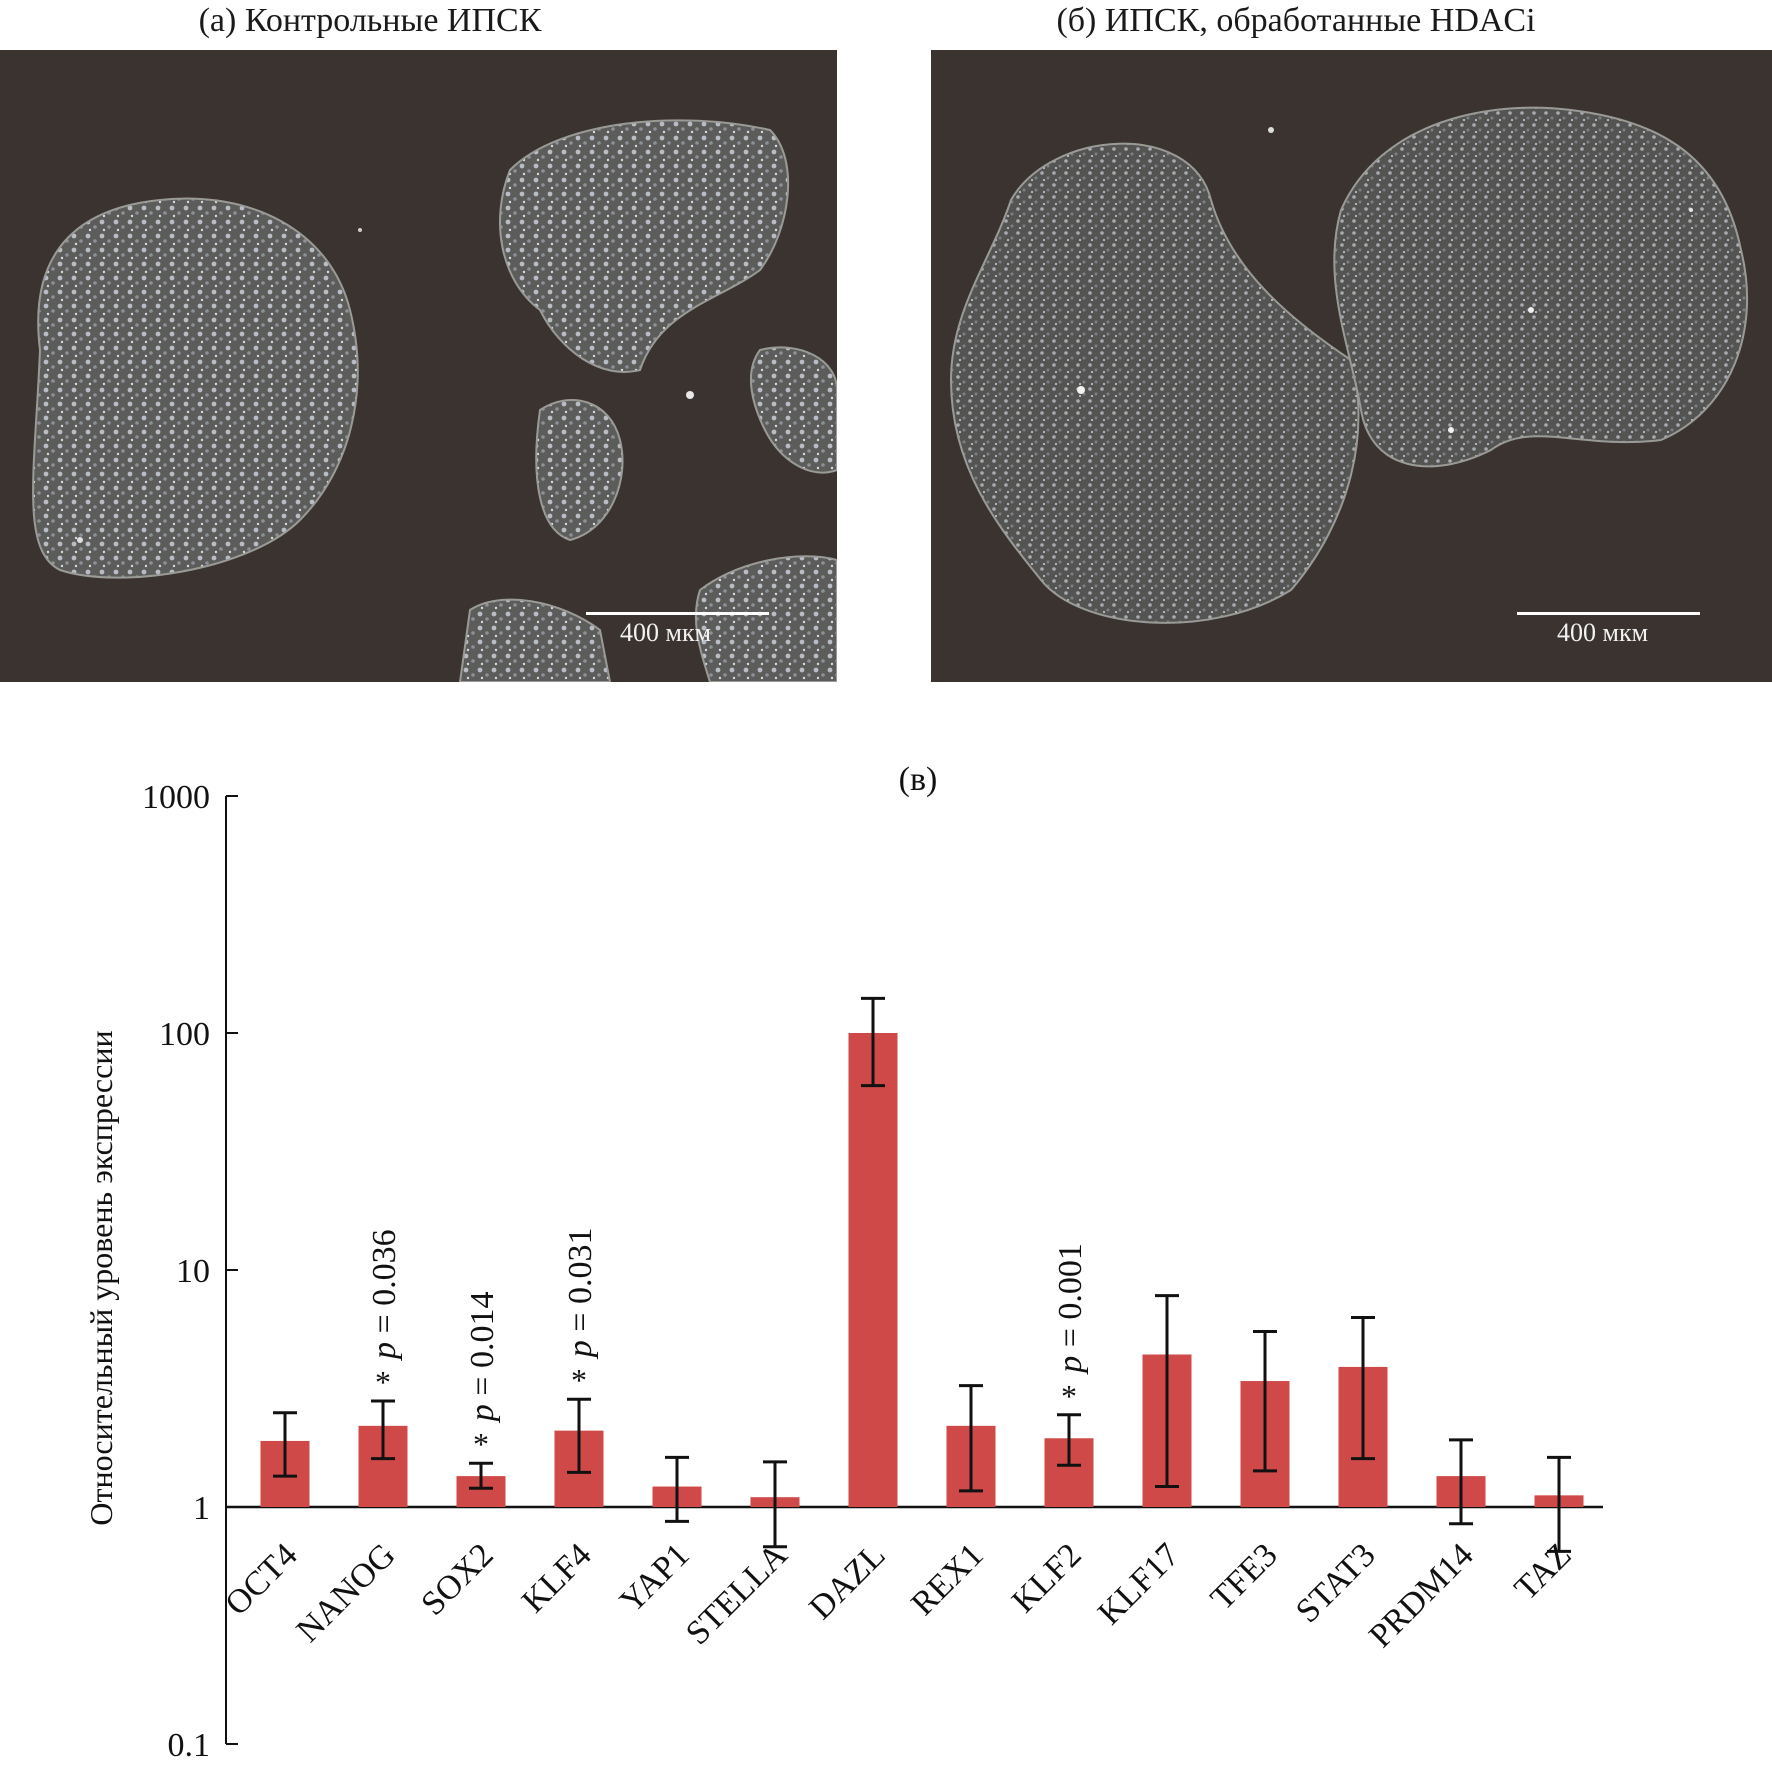 The image size is (1772, 1770). What do you see at coordinates (557, 1578) in the screenshot?
I see `x-tick-label-klf4: KLF4` at bounding box center [557, 1578].